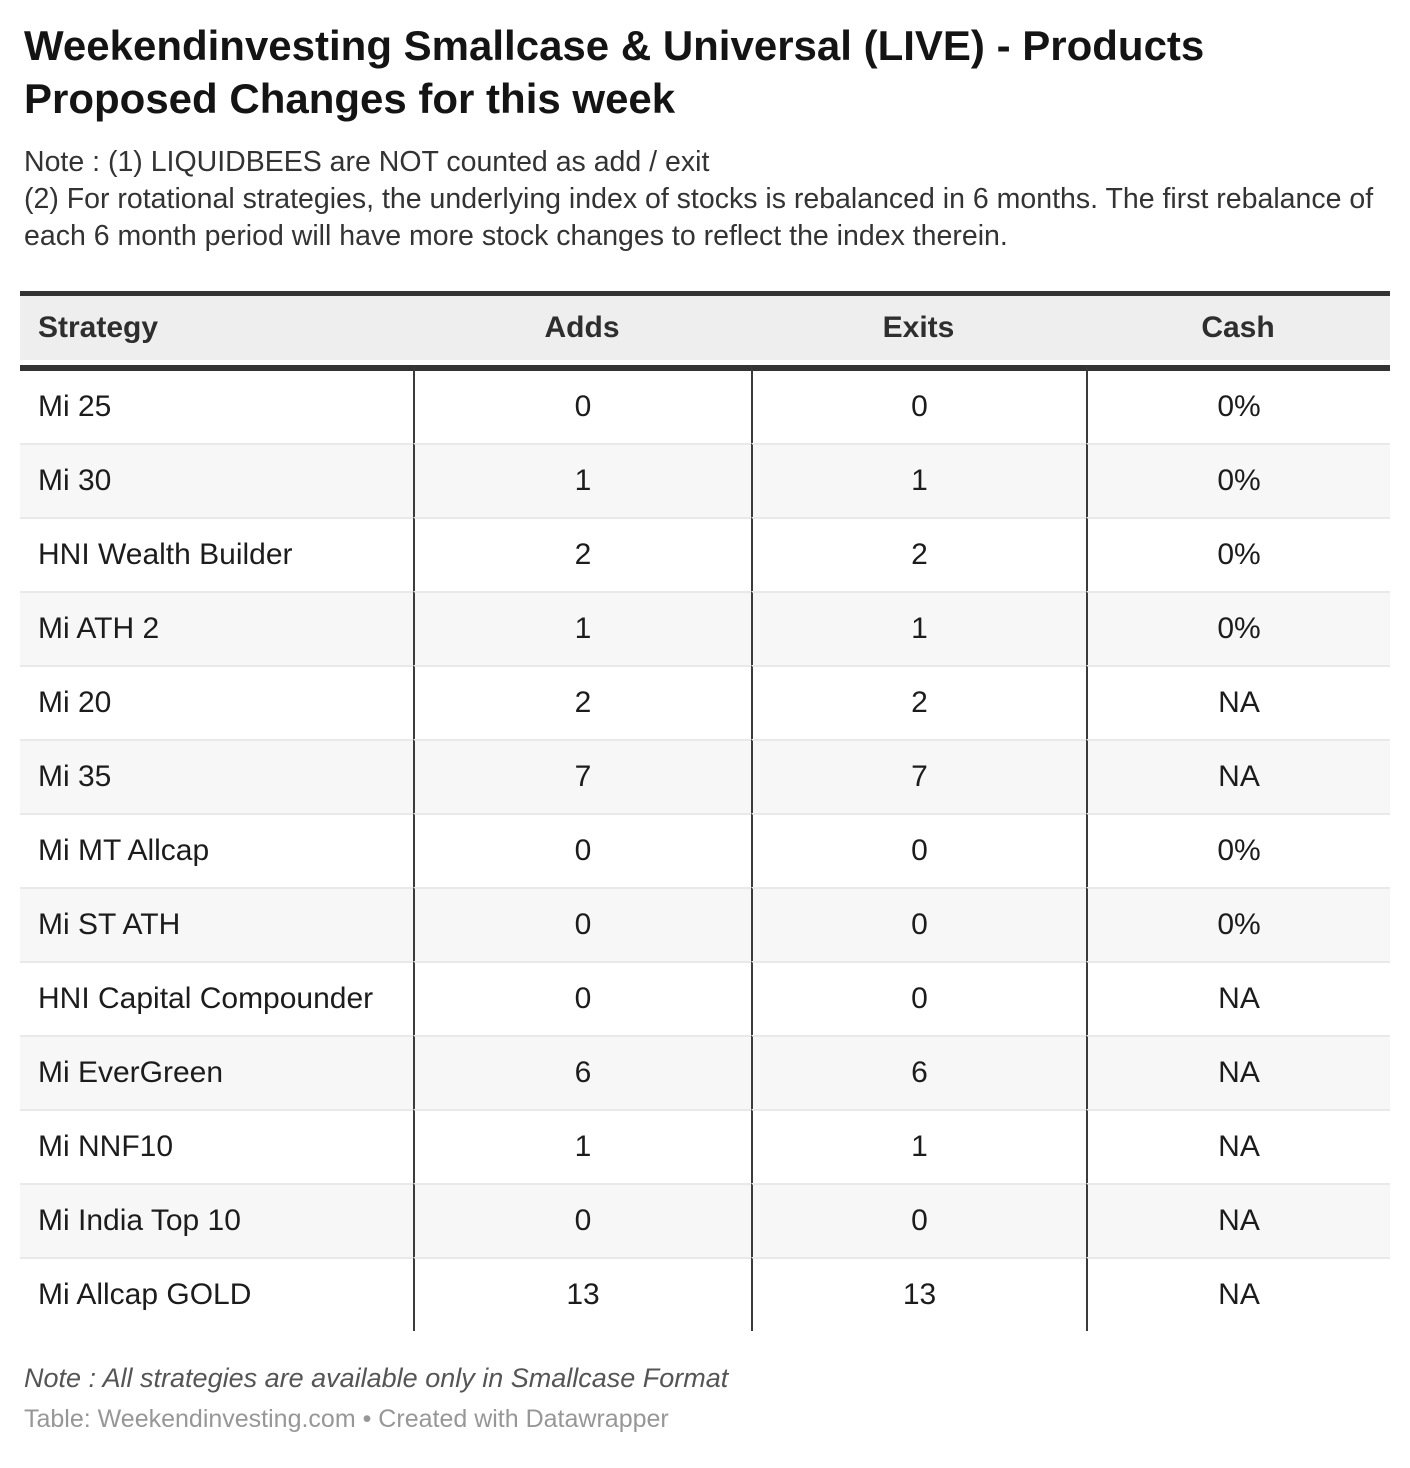 The image size is (1410, 1468). Describe the element at coordinates (216, 923) in the screenshot. I see `cell-strategy: Mi ST ATH` at that location.